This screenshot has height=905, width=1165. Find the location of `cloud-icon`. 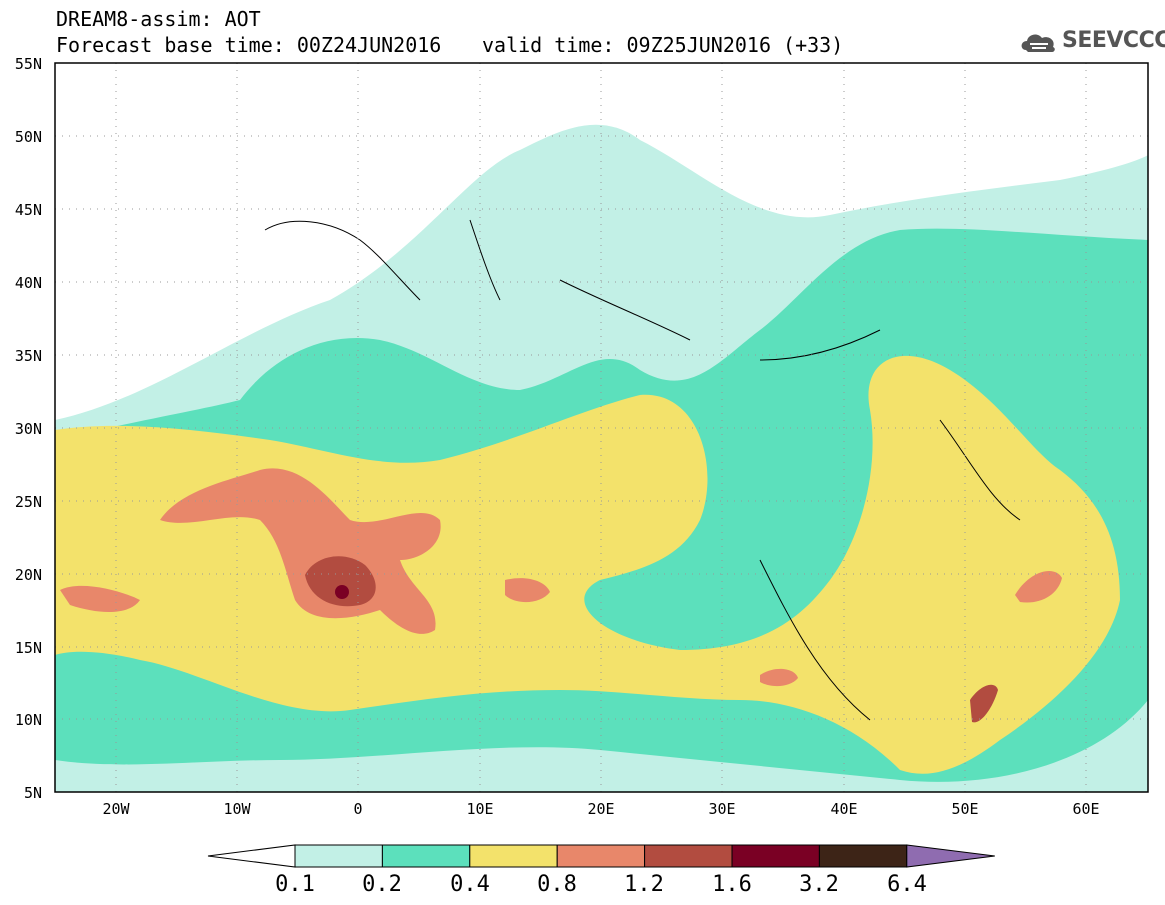

cloud-icon is located at coordinates (1038, 43).